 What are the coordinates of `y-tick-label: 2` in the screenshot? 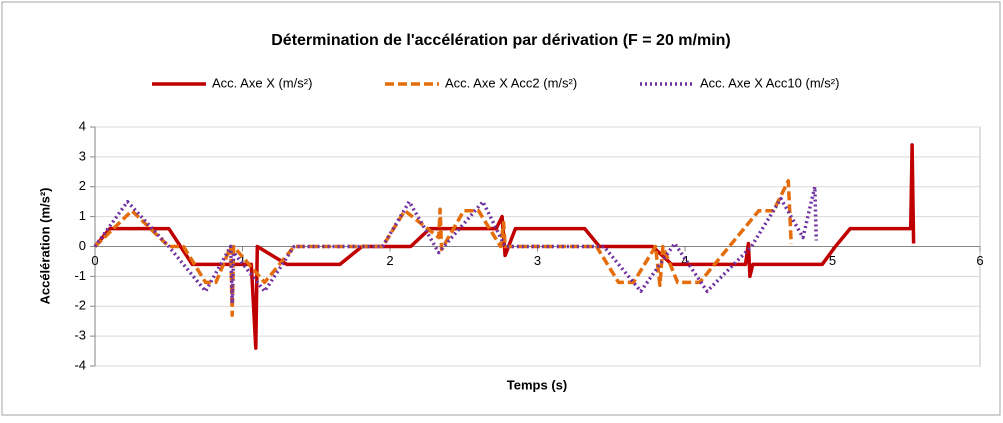 It's located at (82, 185).